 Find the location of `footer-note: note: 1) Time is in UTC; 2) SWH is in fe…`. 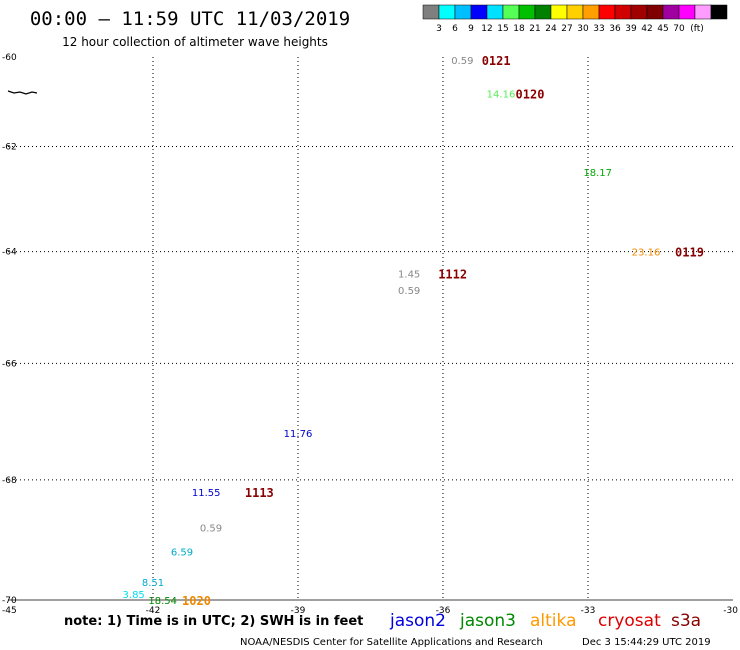

footer-note: note: 1) Time is in UTC; 2) SWH is in fe… is located at coordinates (213, 621).